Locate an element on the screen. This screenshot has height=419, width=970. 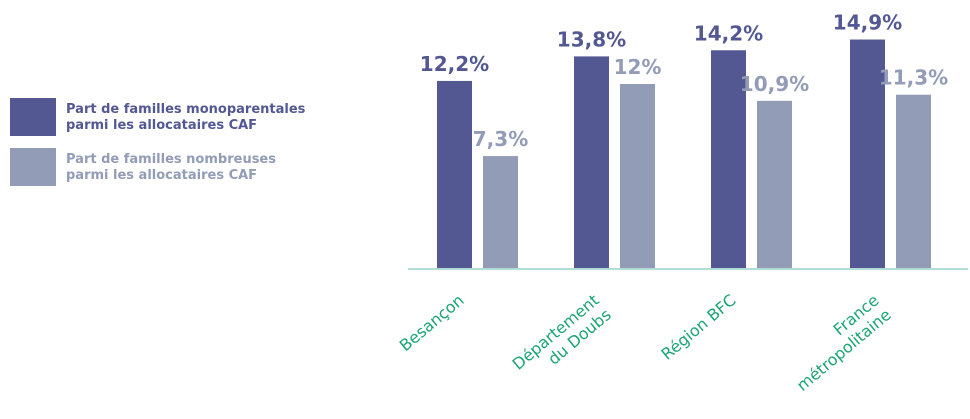
value-label-s1-1: 12,2% is located at coordinates (454, 64).